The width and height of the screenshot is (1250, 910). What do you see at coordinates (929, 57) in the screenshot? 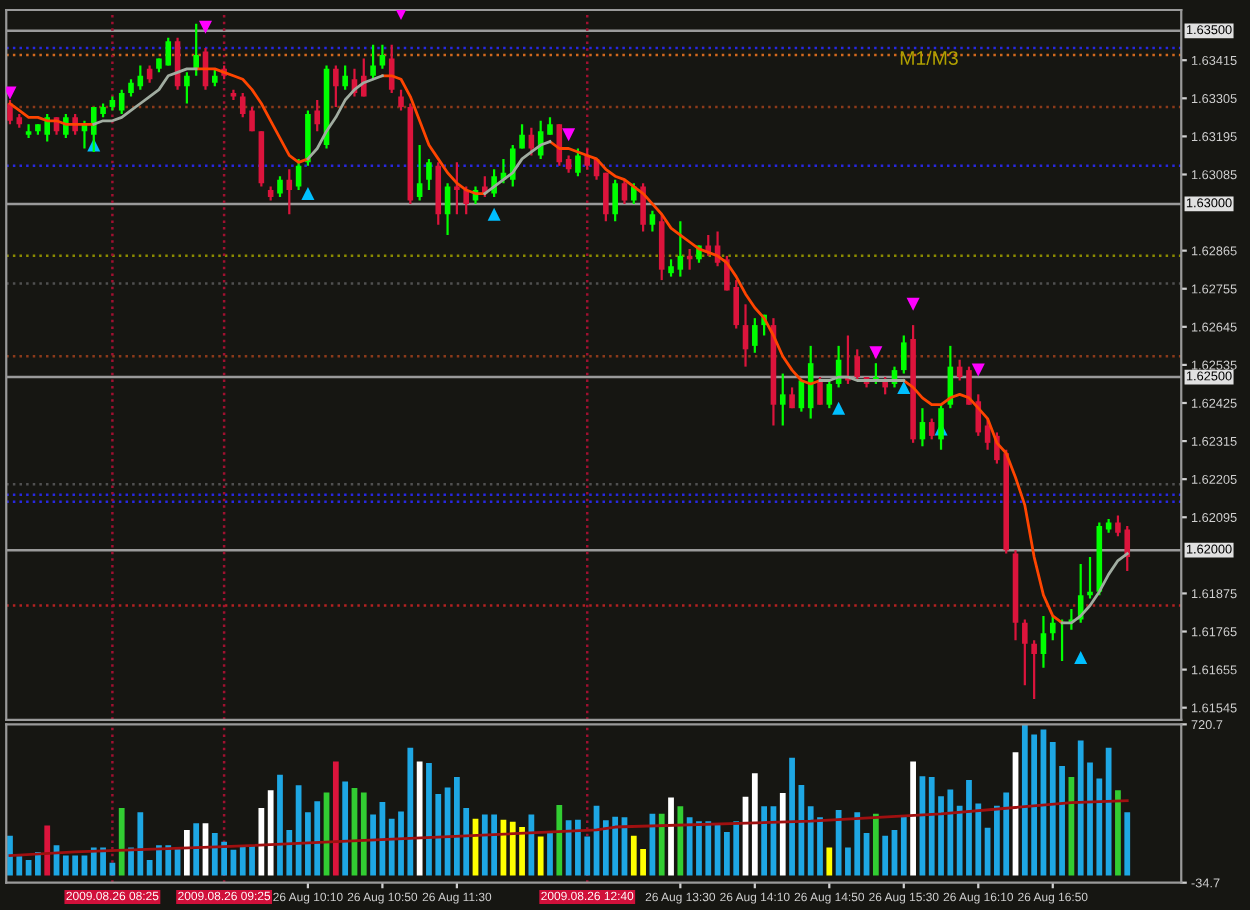
I see `annotation: M1/M3` at bounding box center [929, 57].